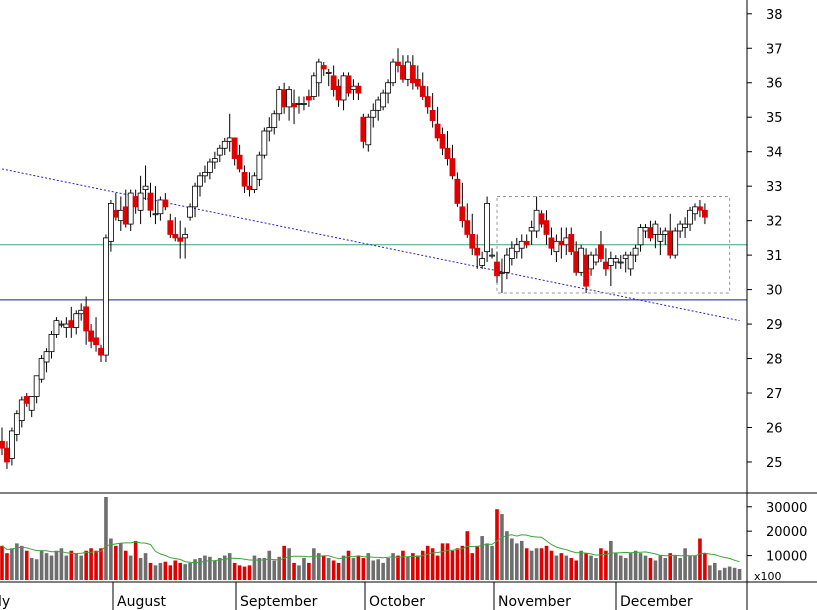 The height and width of the screenshot is (610, 817). What do you see at coordinates (397, 602) in the screenshot?
I see `month-label: October` at bounding box center [397, 602].